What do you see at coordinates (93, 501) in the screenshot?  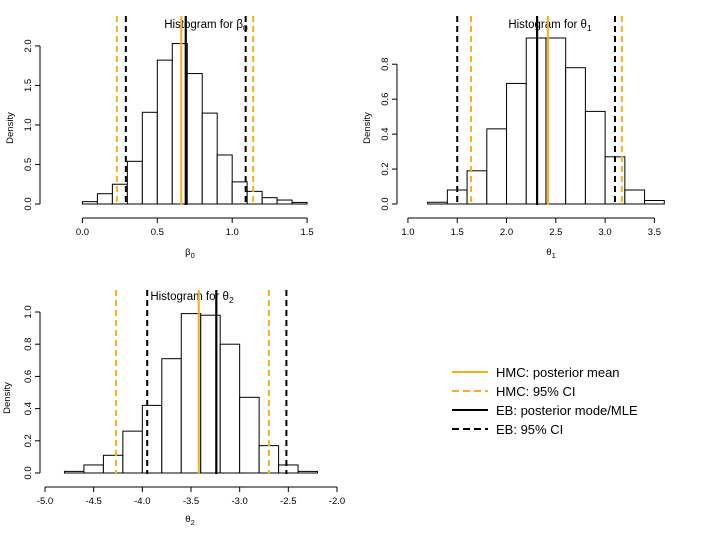 I see `x-tick-label: -4.5` at bounding box center [93, 501].